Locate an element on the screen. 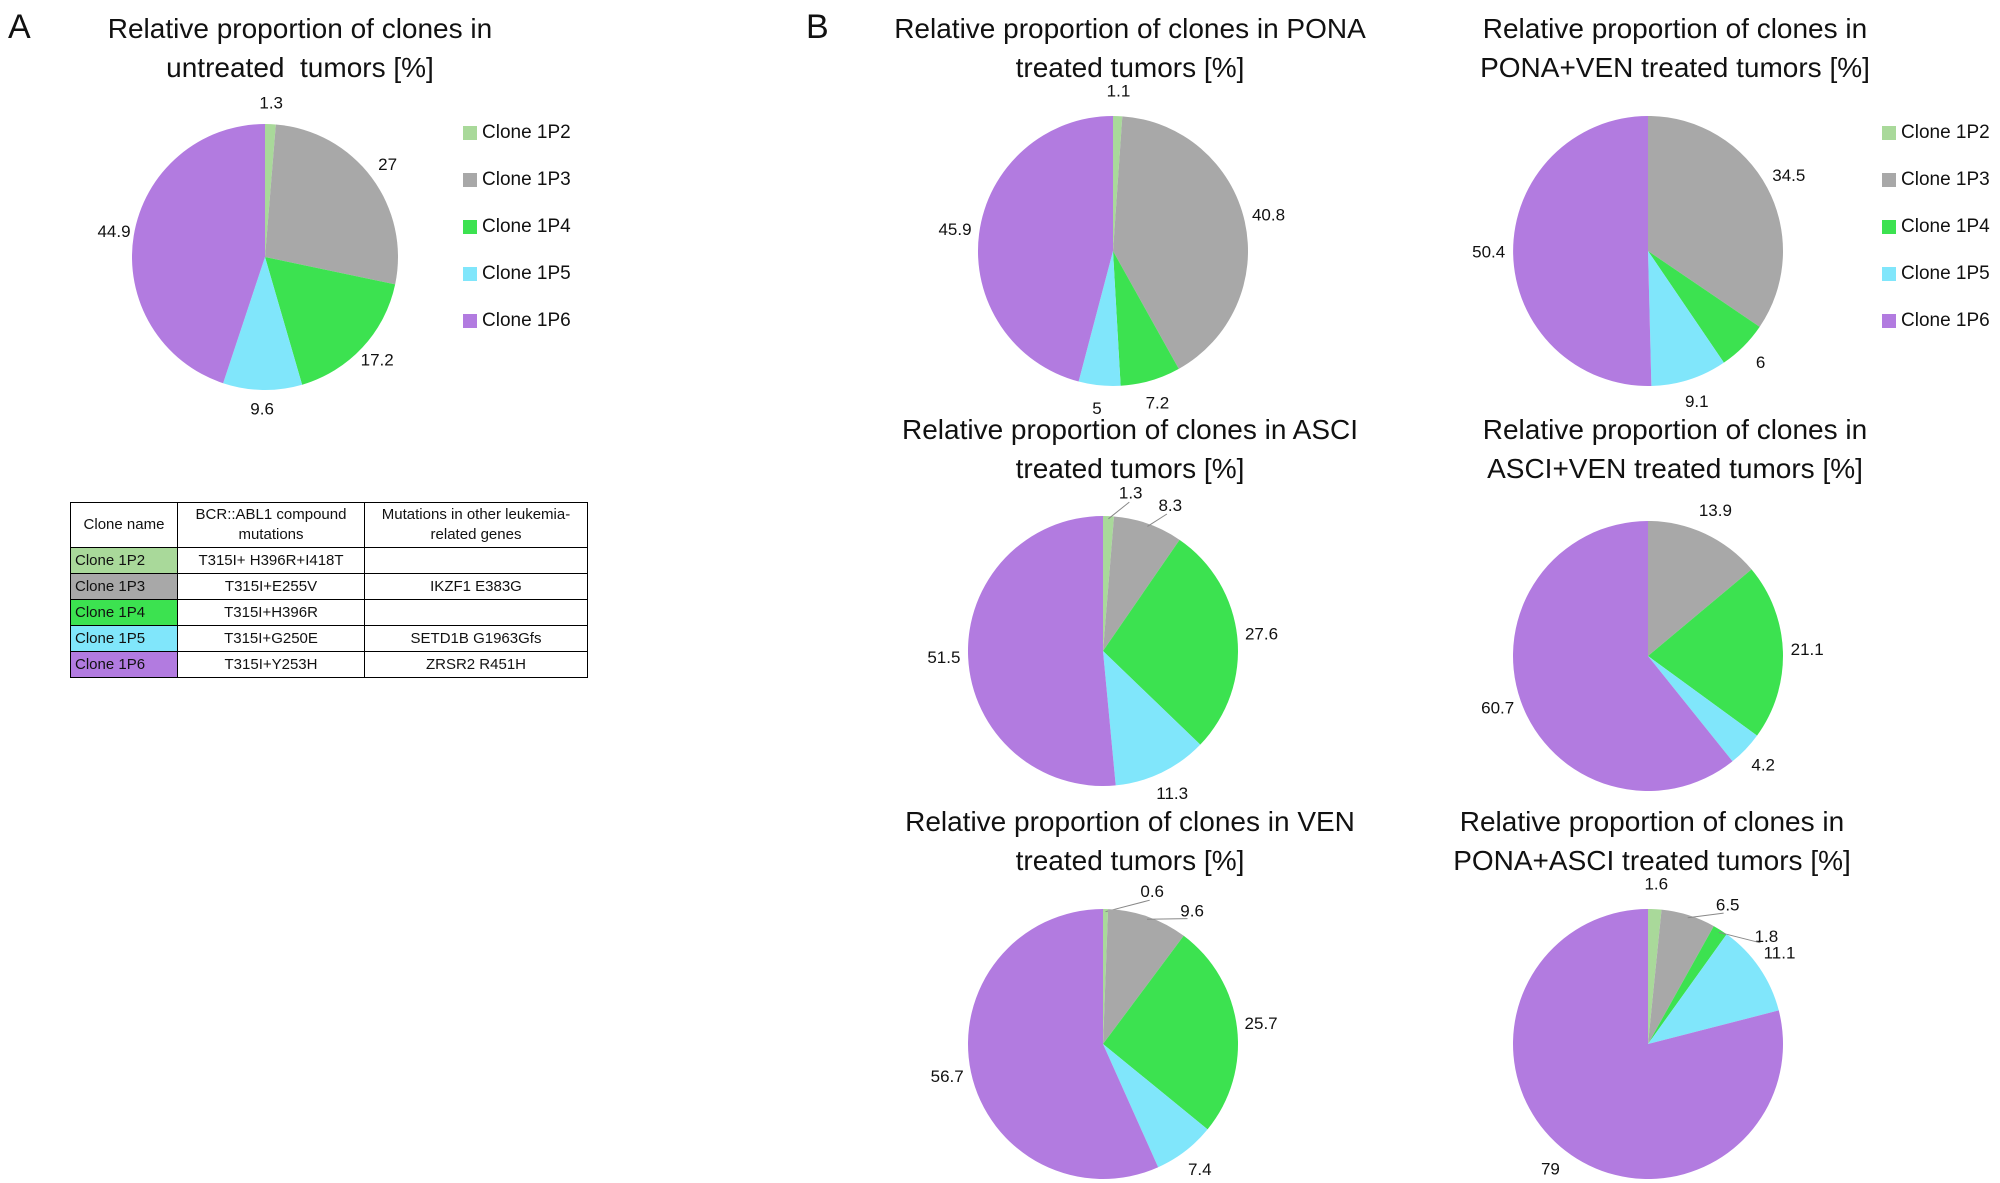  data-label-clone-1p6: 45.9 is located at coordinates (954, 229).